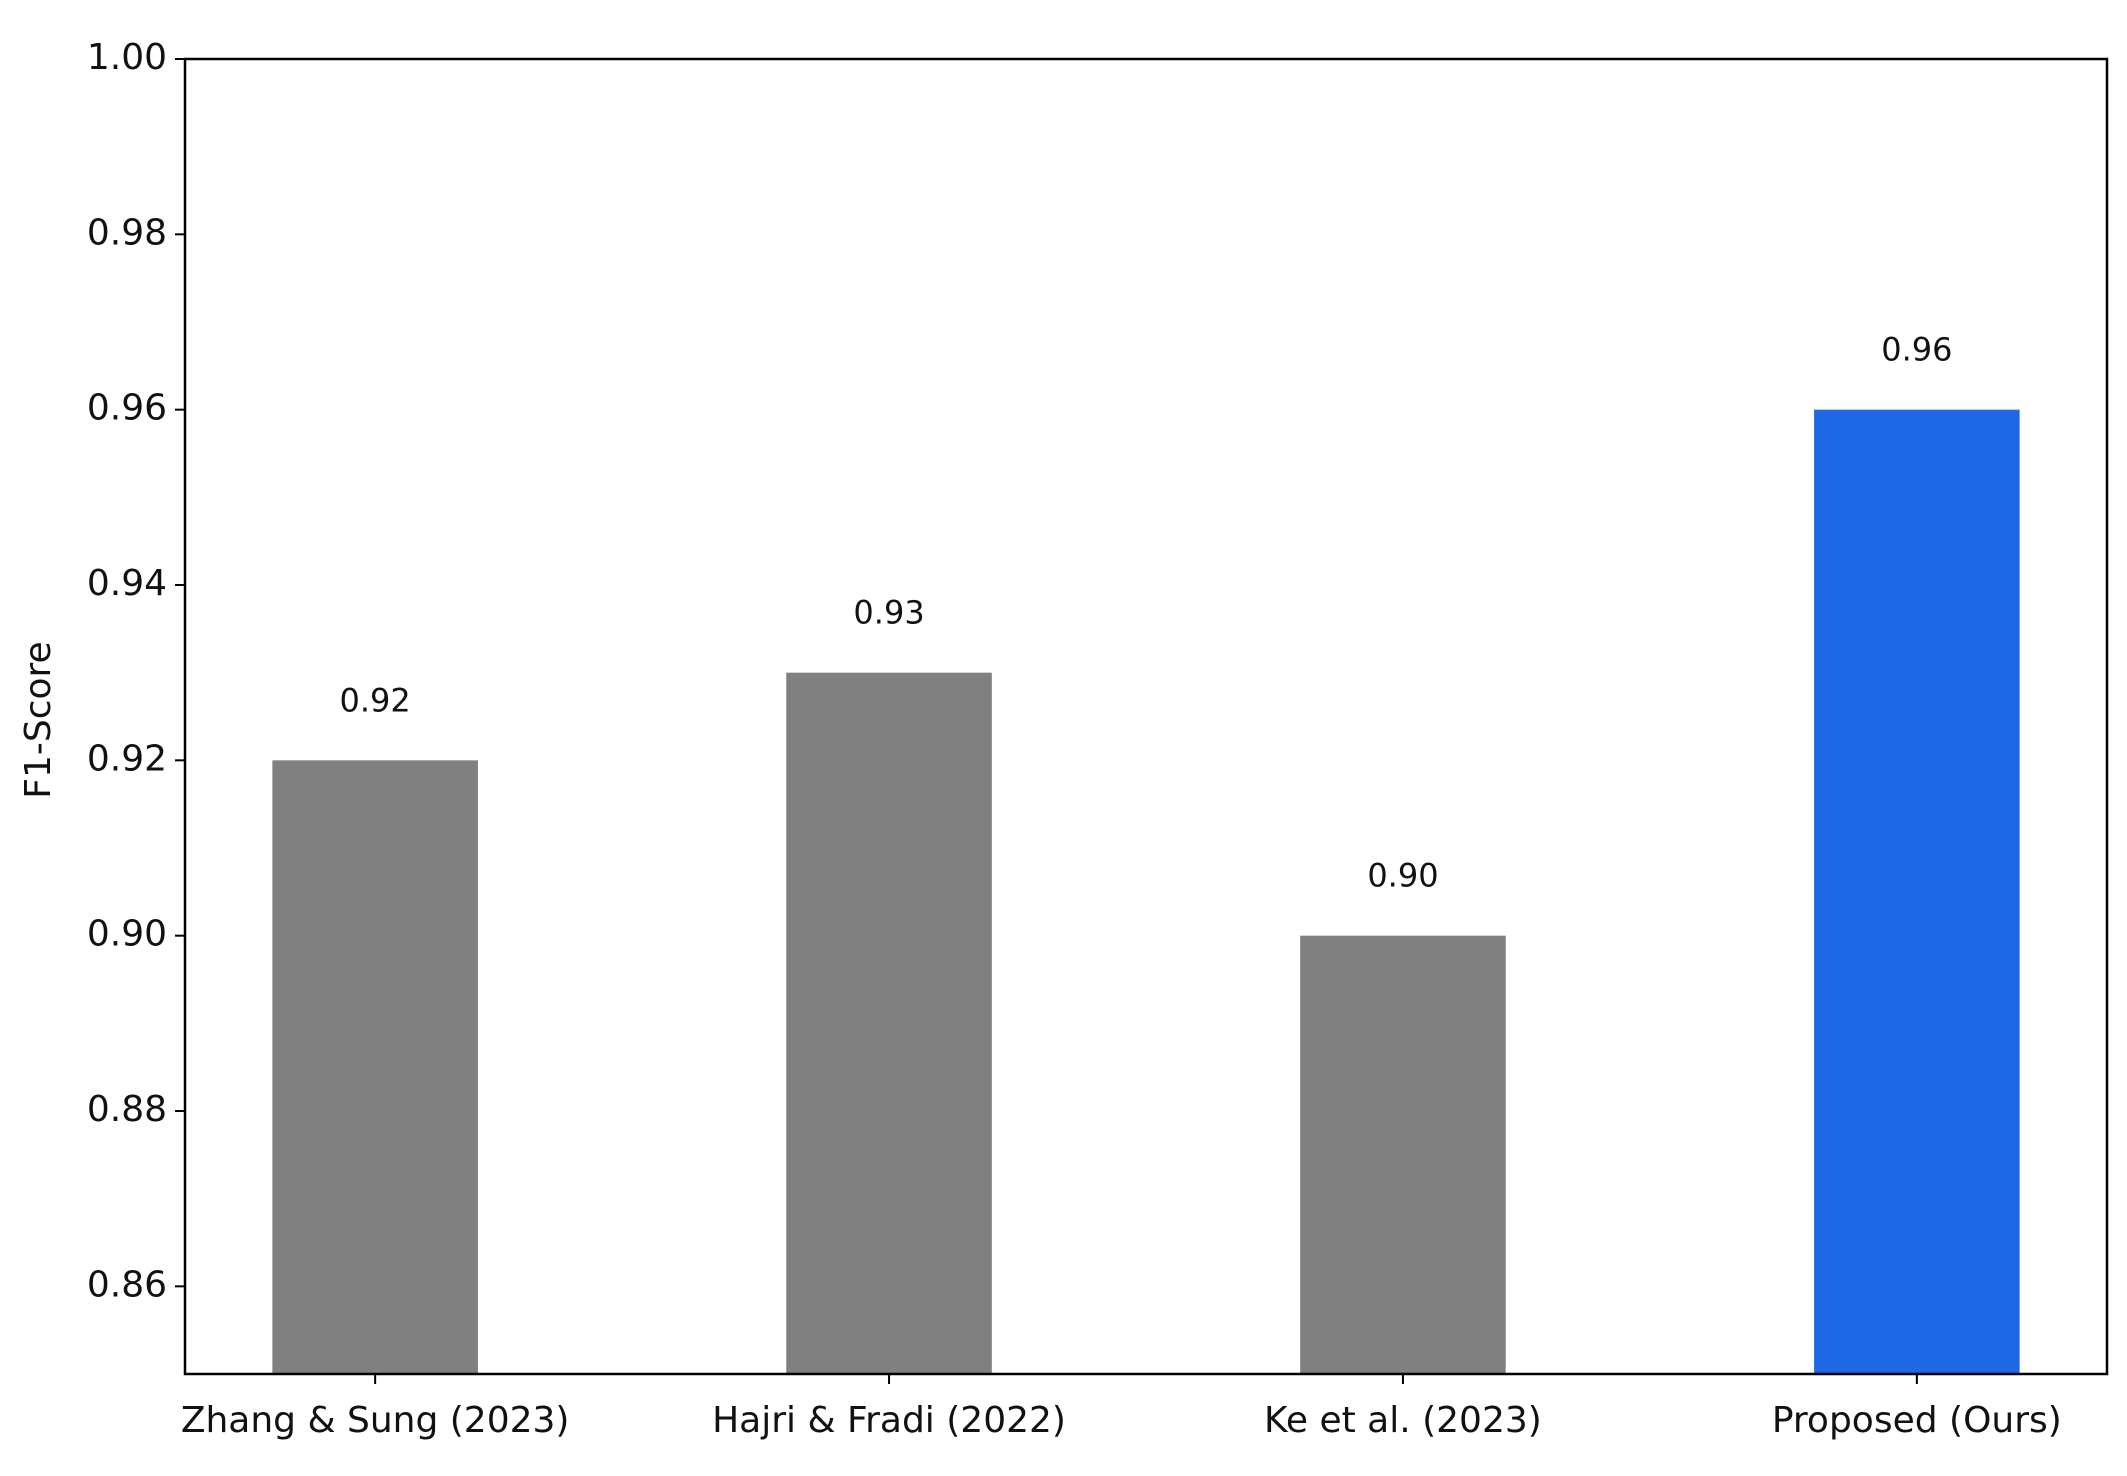 The width and height of the screenshot is (2127, 1476). I want to click on value-label: 0.93, so click(888, 613).